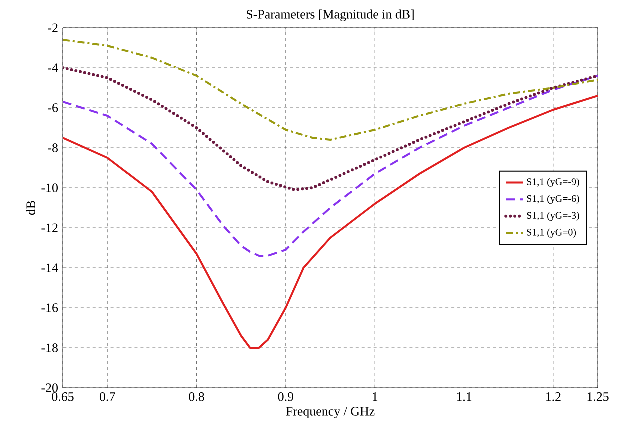 The height and width of the screenshot is (445, 640). I want to click on x-tick-label: 1.2, so click(553, 397).